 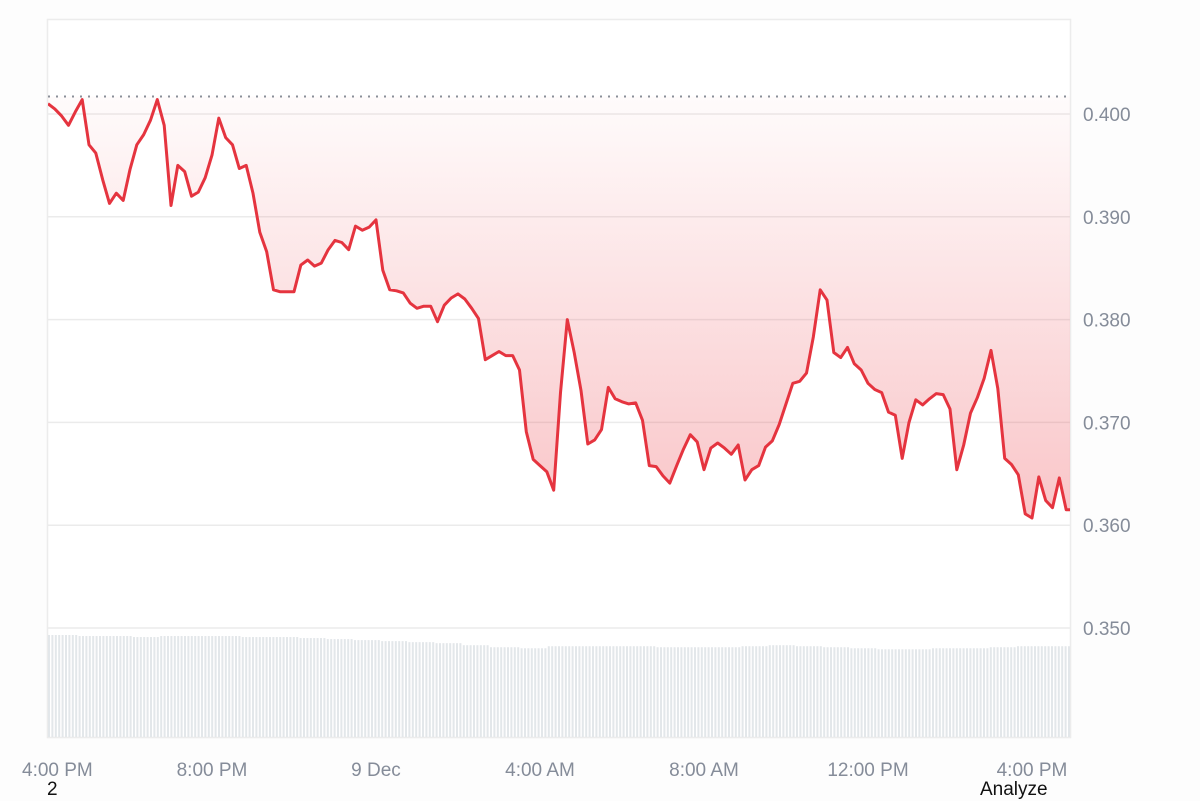 What do you see at coordinates (1107, 629) in the screenshot?
I see `y-tick-label: 0.350` at bounding box center [1107, 629].